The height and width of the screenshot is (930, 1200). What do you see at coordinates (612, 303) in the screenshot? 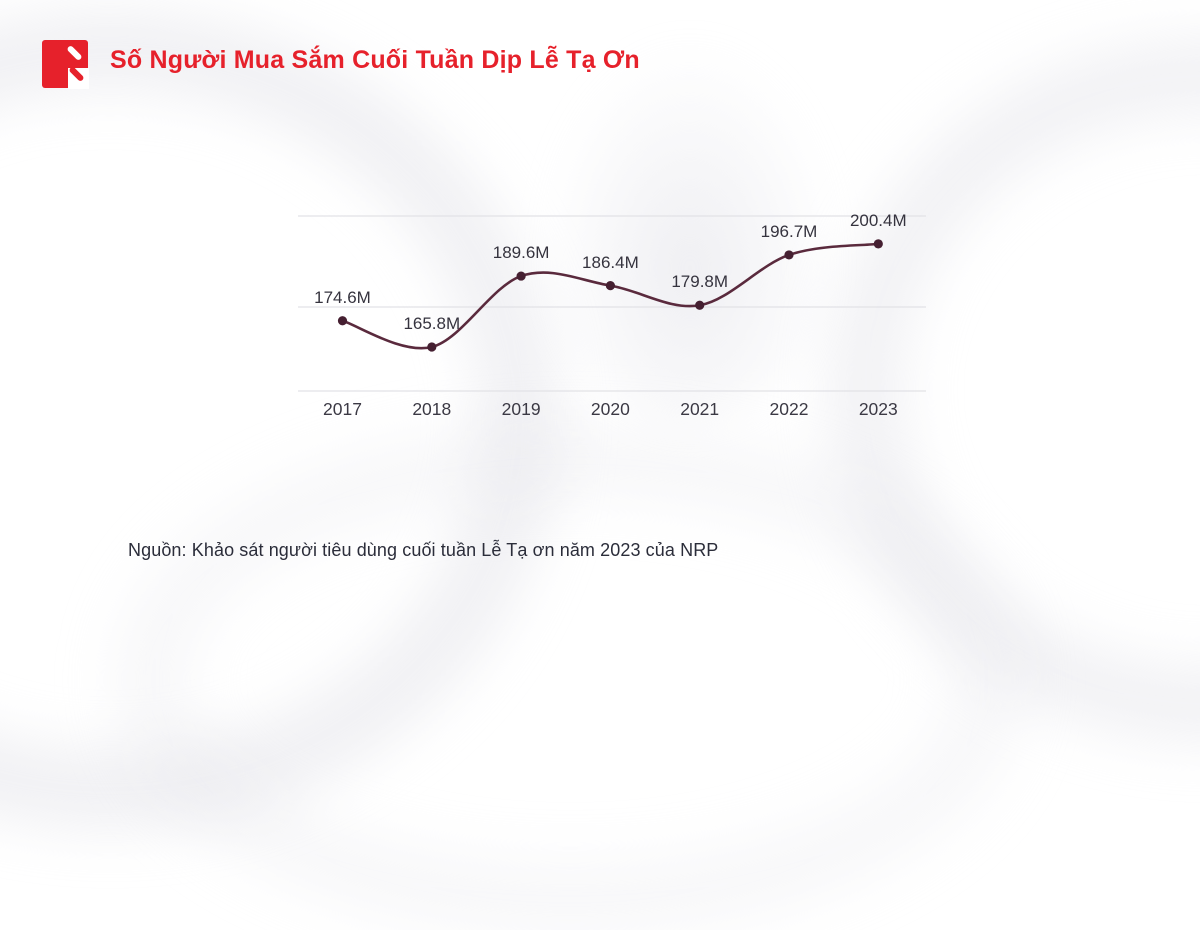
I see `chart-canvas` at bounding box center [612, 303].